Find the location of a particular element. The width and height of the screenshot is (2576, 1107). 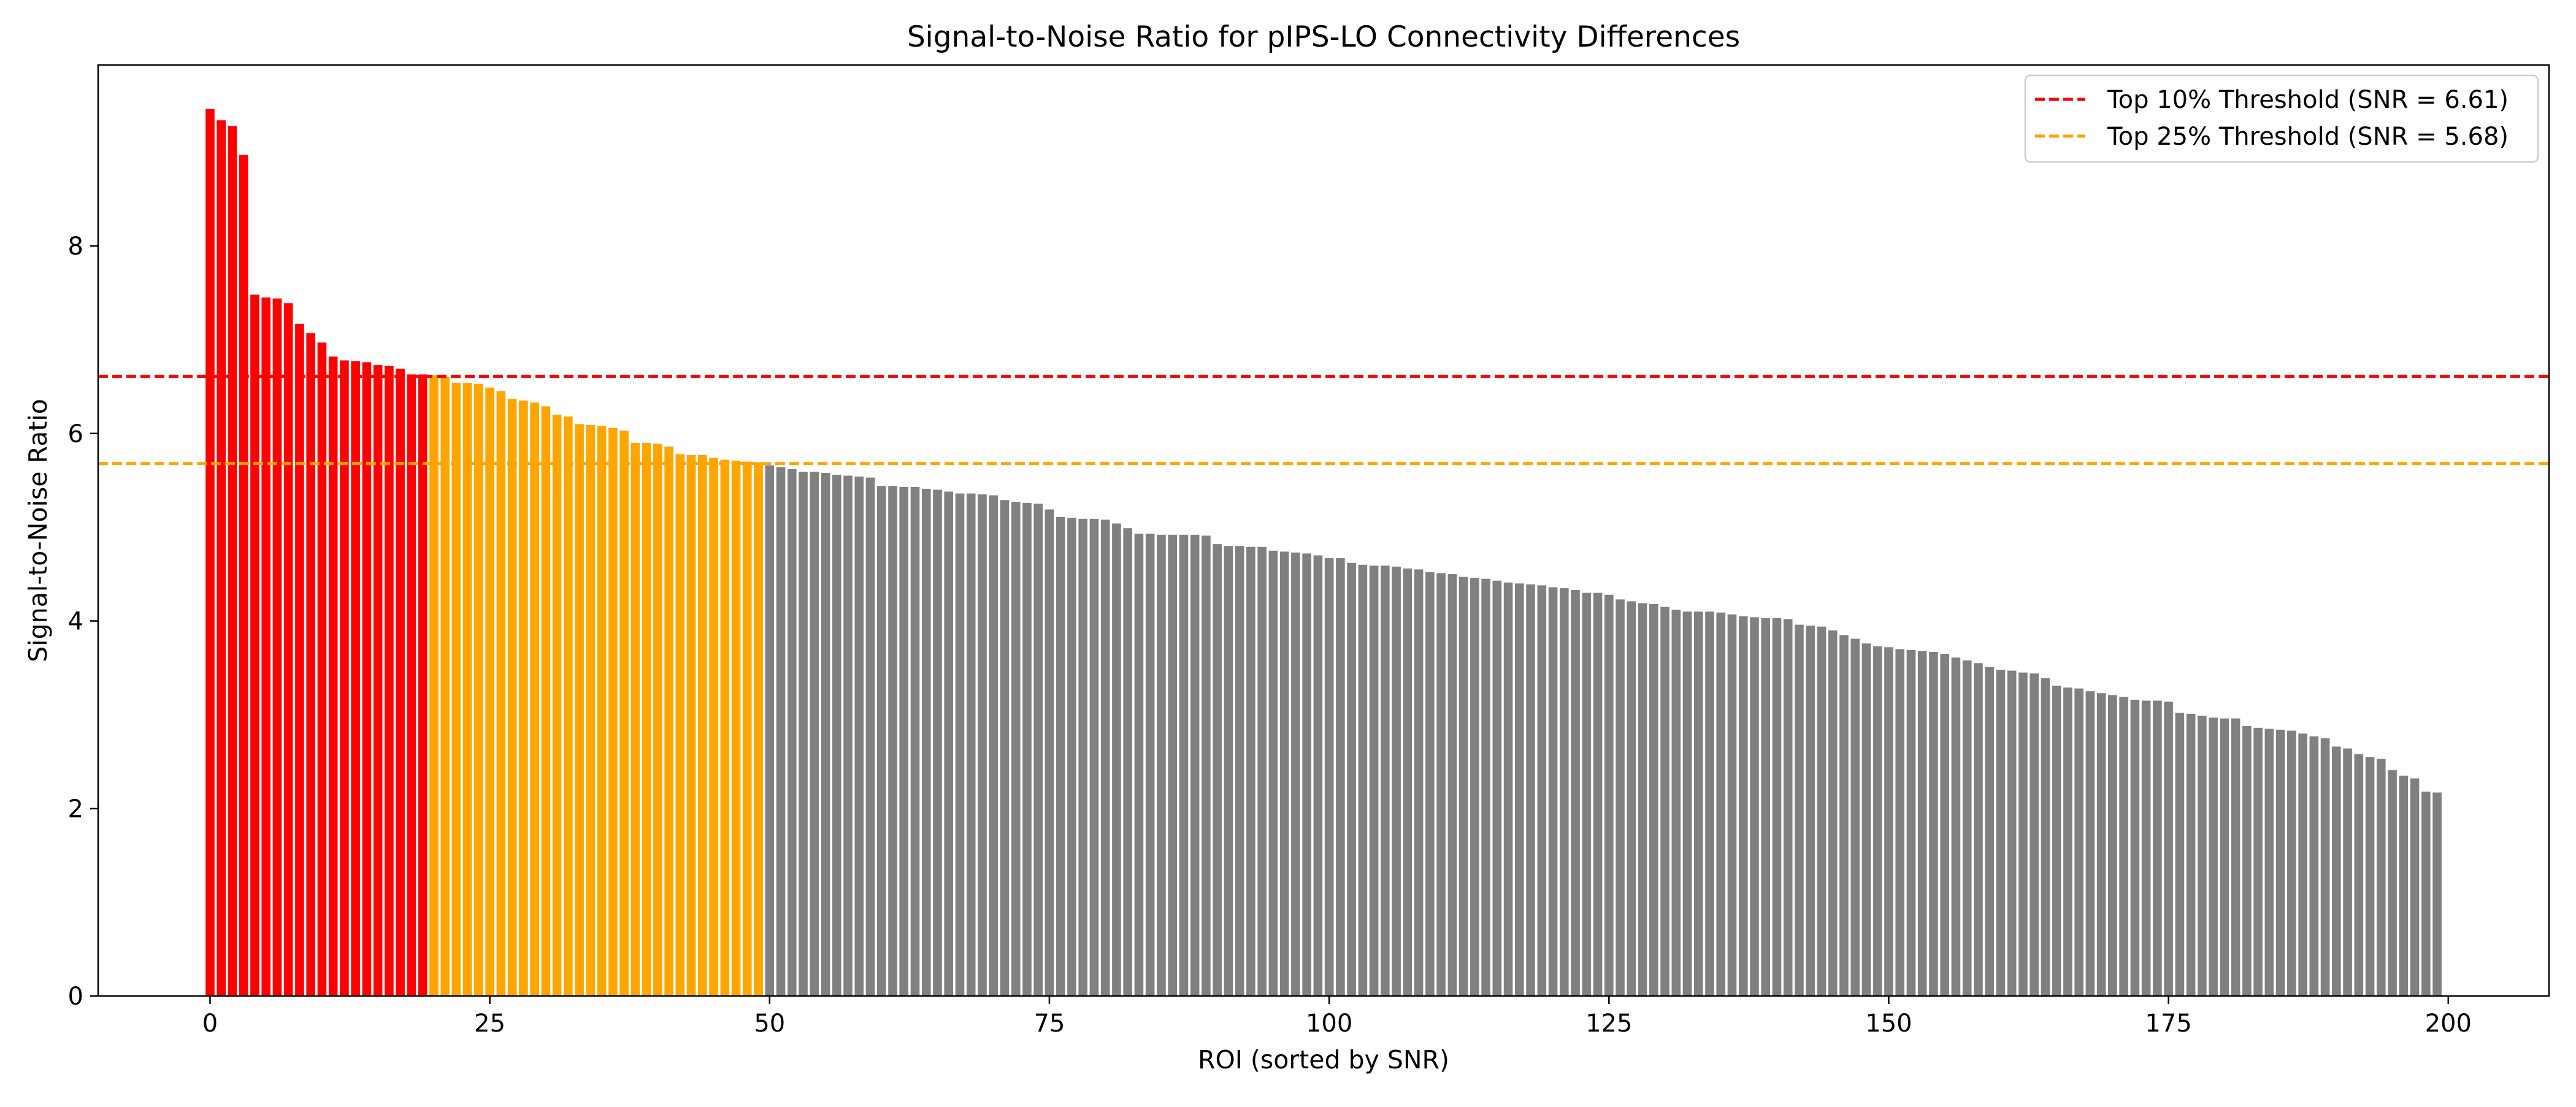

x-tick-label-175: 175 is located at coordinates (2168, 1023).